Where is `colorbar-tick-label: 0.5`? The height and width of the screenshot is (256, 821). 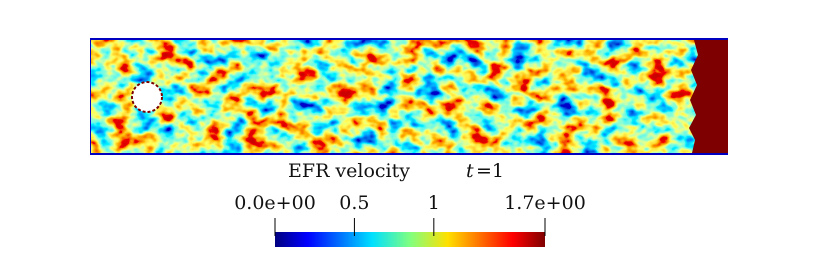 colorbar-tick-label: 0.5 is located at coordinates (354, 203).